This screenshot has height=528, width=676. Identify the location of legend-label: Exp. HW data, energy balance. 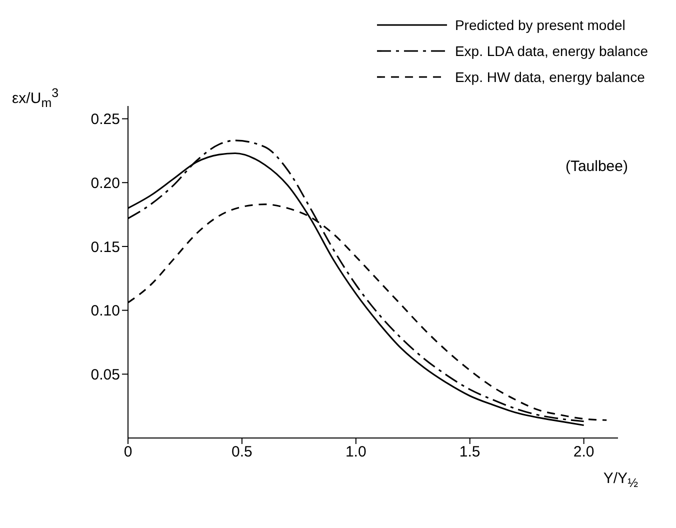
(549, 77).